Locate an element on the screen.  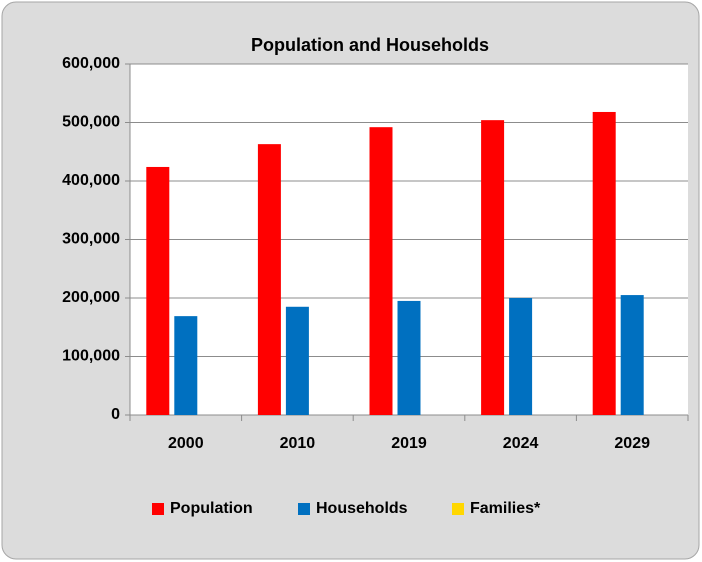
y-tick-label: 300,000 is located at coordinates (91, 239).